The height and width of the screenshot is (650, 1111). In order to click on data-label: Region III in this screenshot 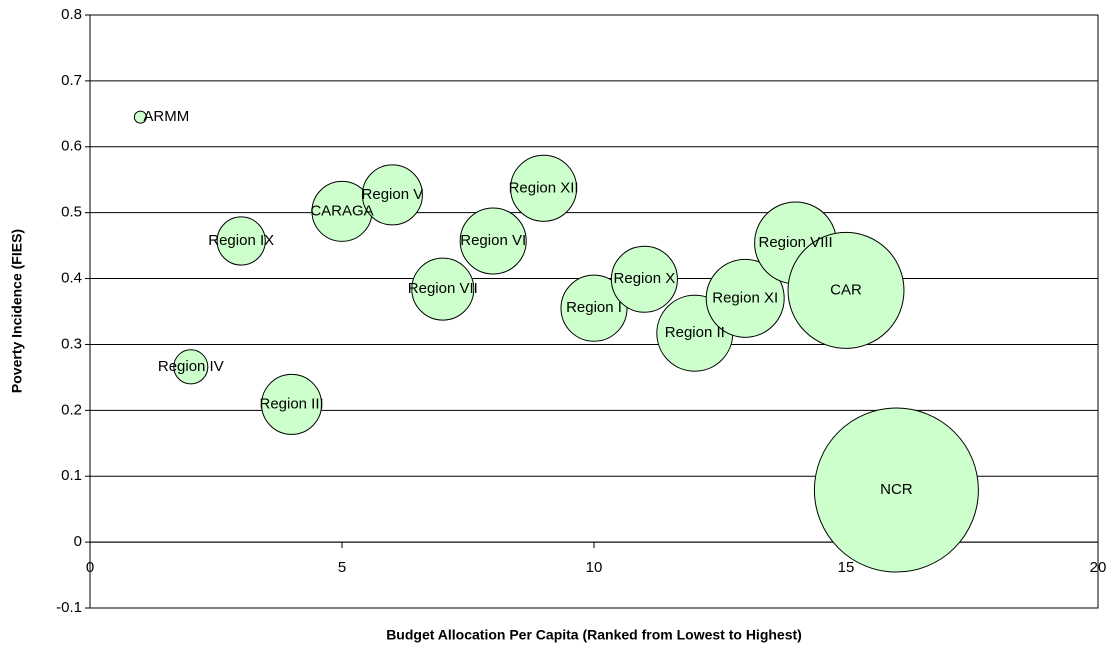, I will do `click(291, 403)`.